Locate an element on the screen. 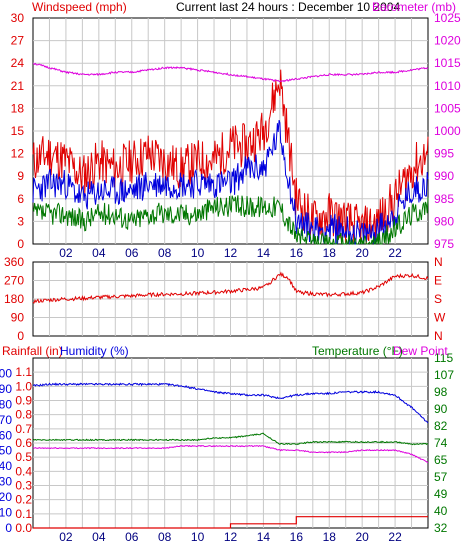  wind-x-tick-label: 08 is located at coordinates (165, 253).